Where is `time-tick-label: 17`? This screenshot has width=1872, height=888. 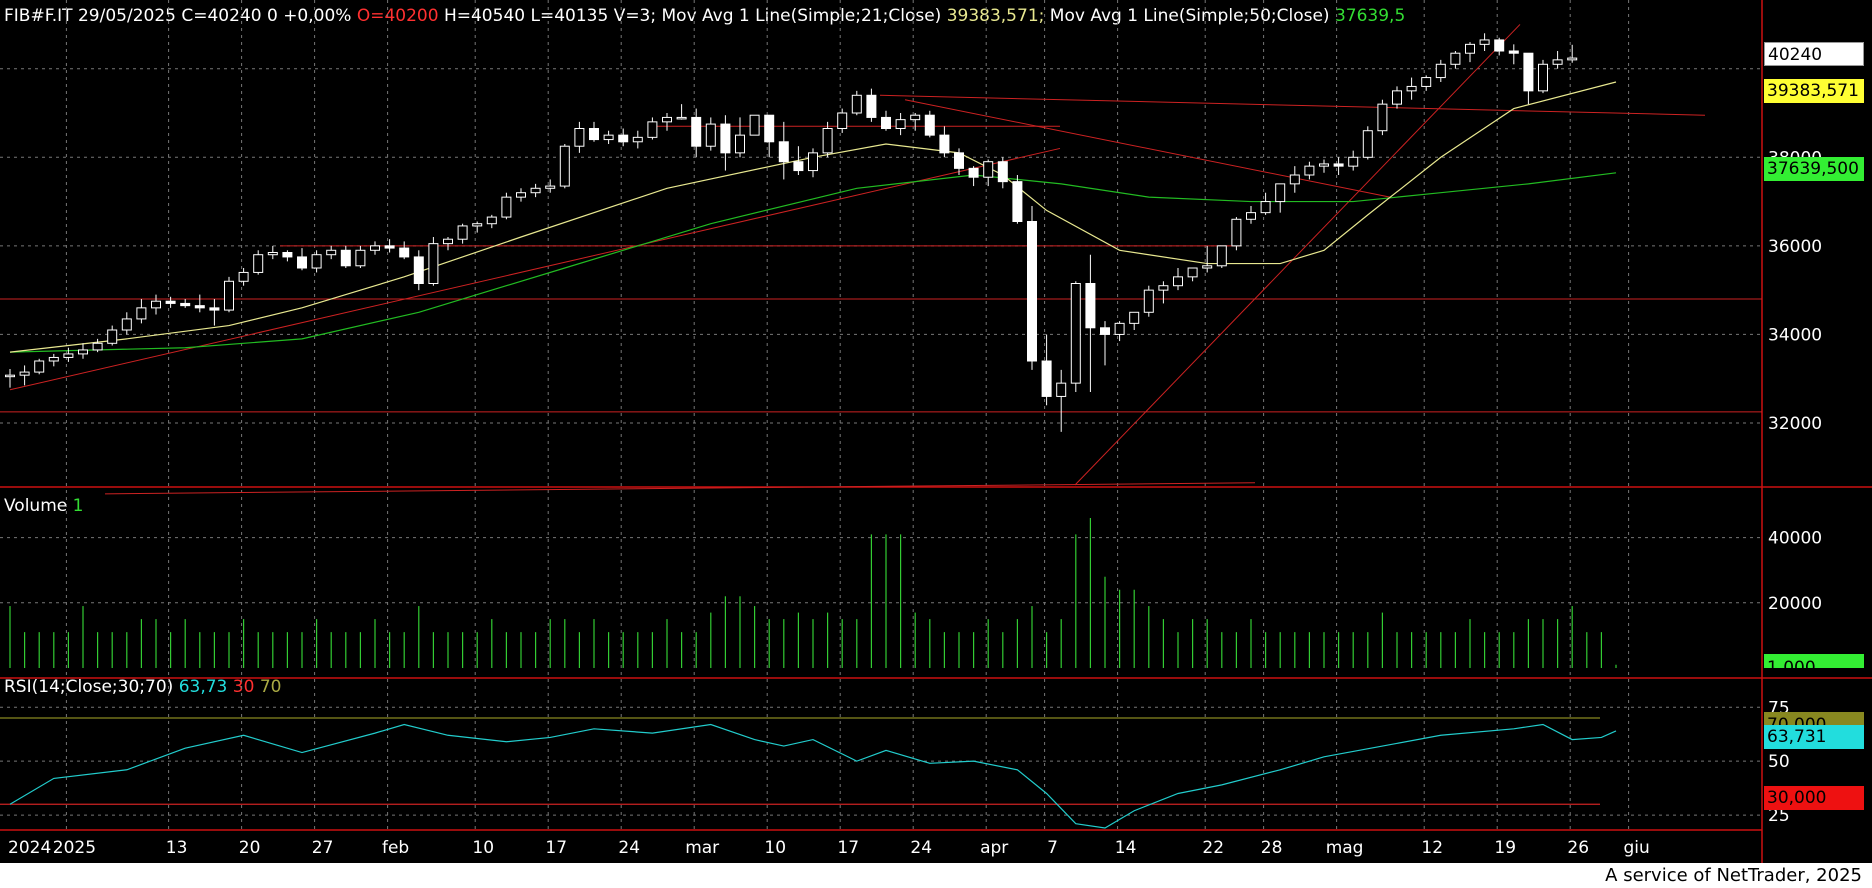 time-tick-label: 17 is located at coordinates (556, 848).